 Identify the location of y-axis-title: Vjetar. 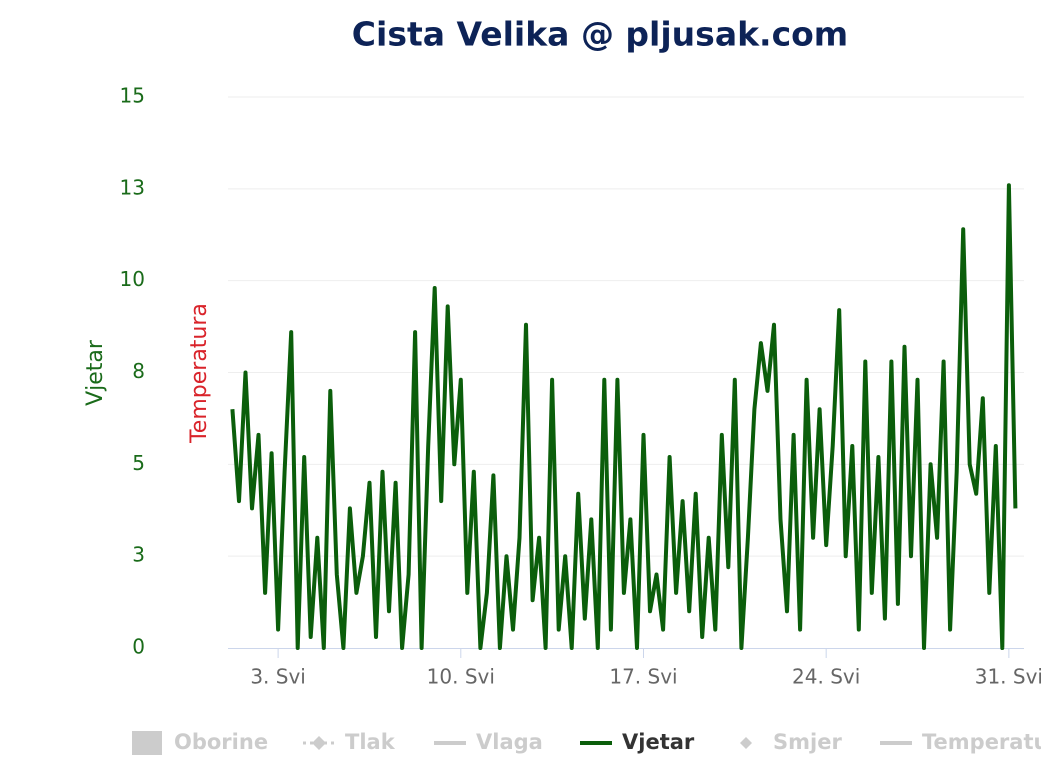
(95, 372).